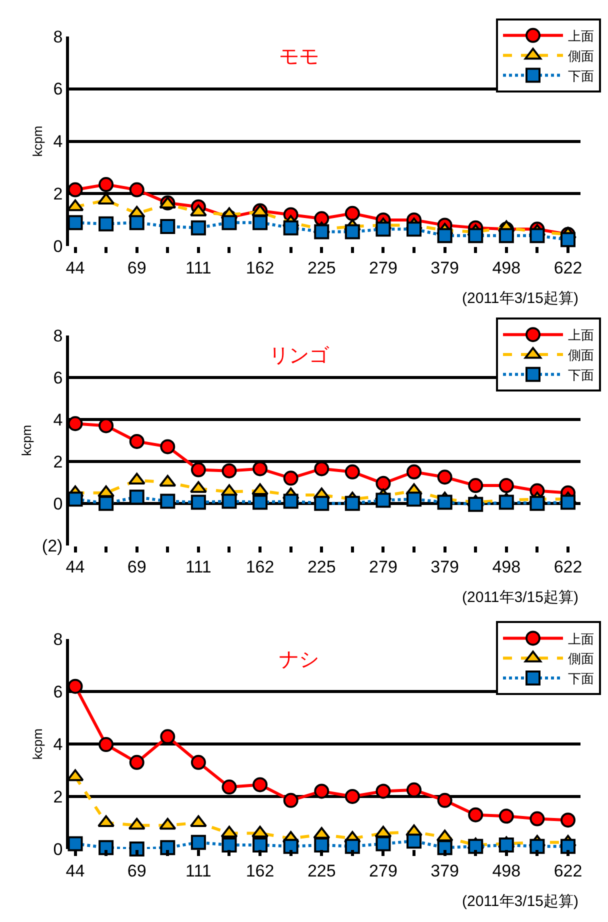 The width and height of the screenshot is (608, 922). I want to click on text: ナシ, so click(299, 660).